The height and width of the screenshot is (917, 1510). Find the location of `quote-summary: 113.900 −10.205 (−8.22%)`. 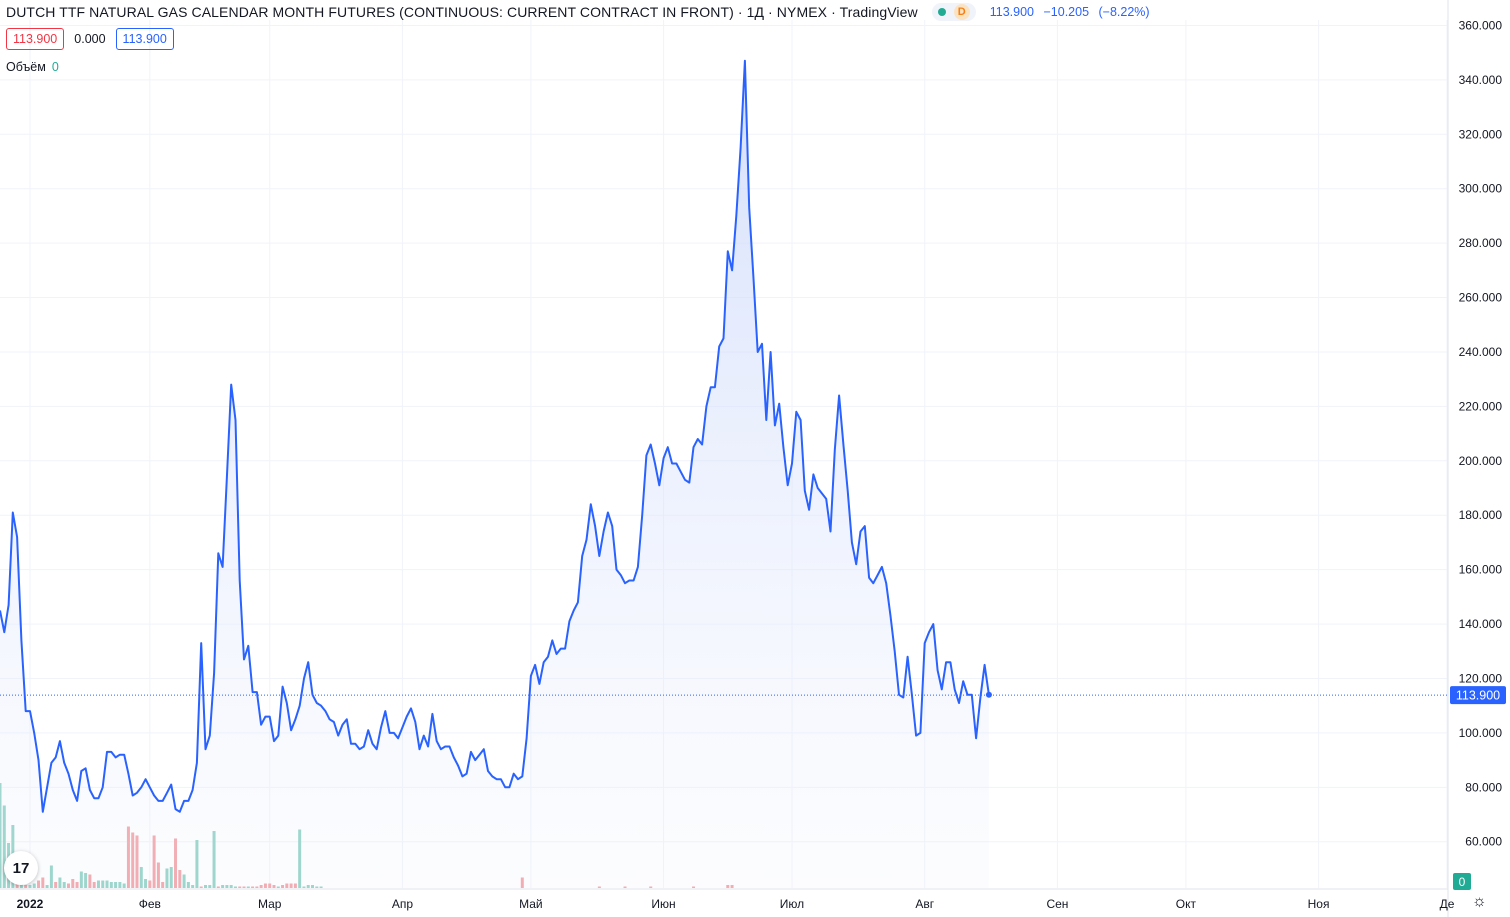

quote-summary: 113.900 −10.205 (−8.22%) is located at coordinates (1073, 12).